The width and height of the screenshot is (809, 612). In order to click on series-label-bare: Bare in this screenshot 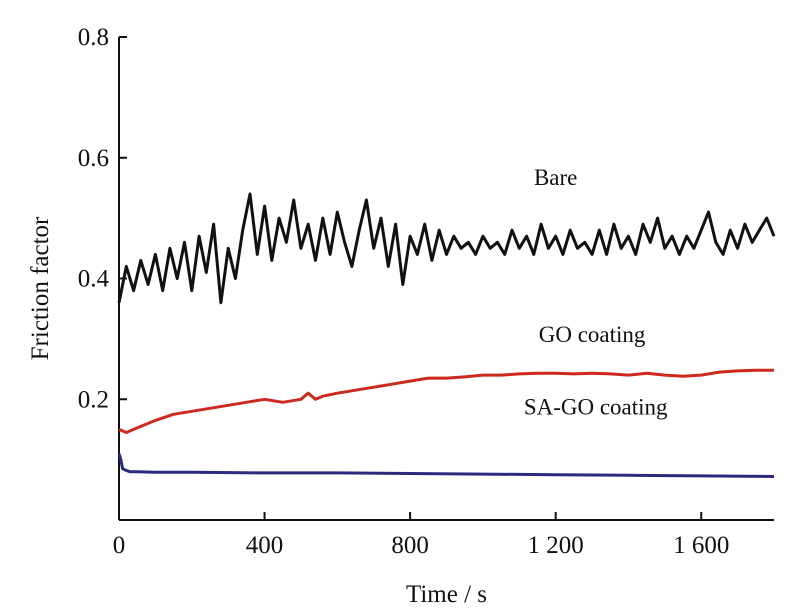, I will do `click(555, 177)`.